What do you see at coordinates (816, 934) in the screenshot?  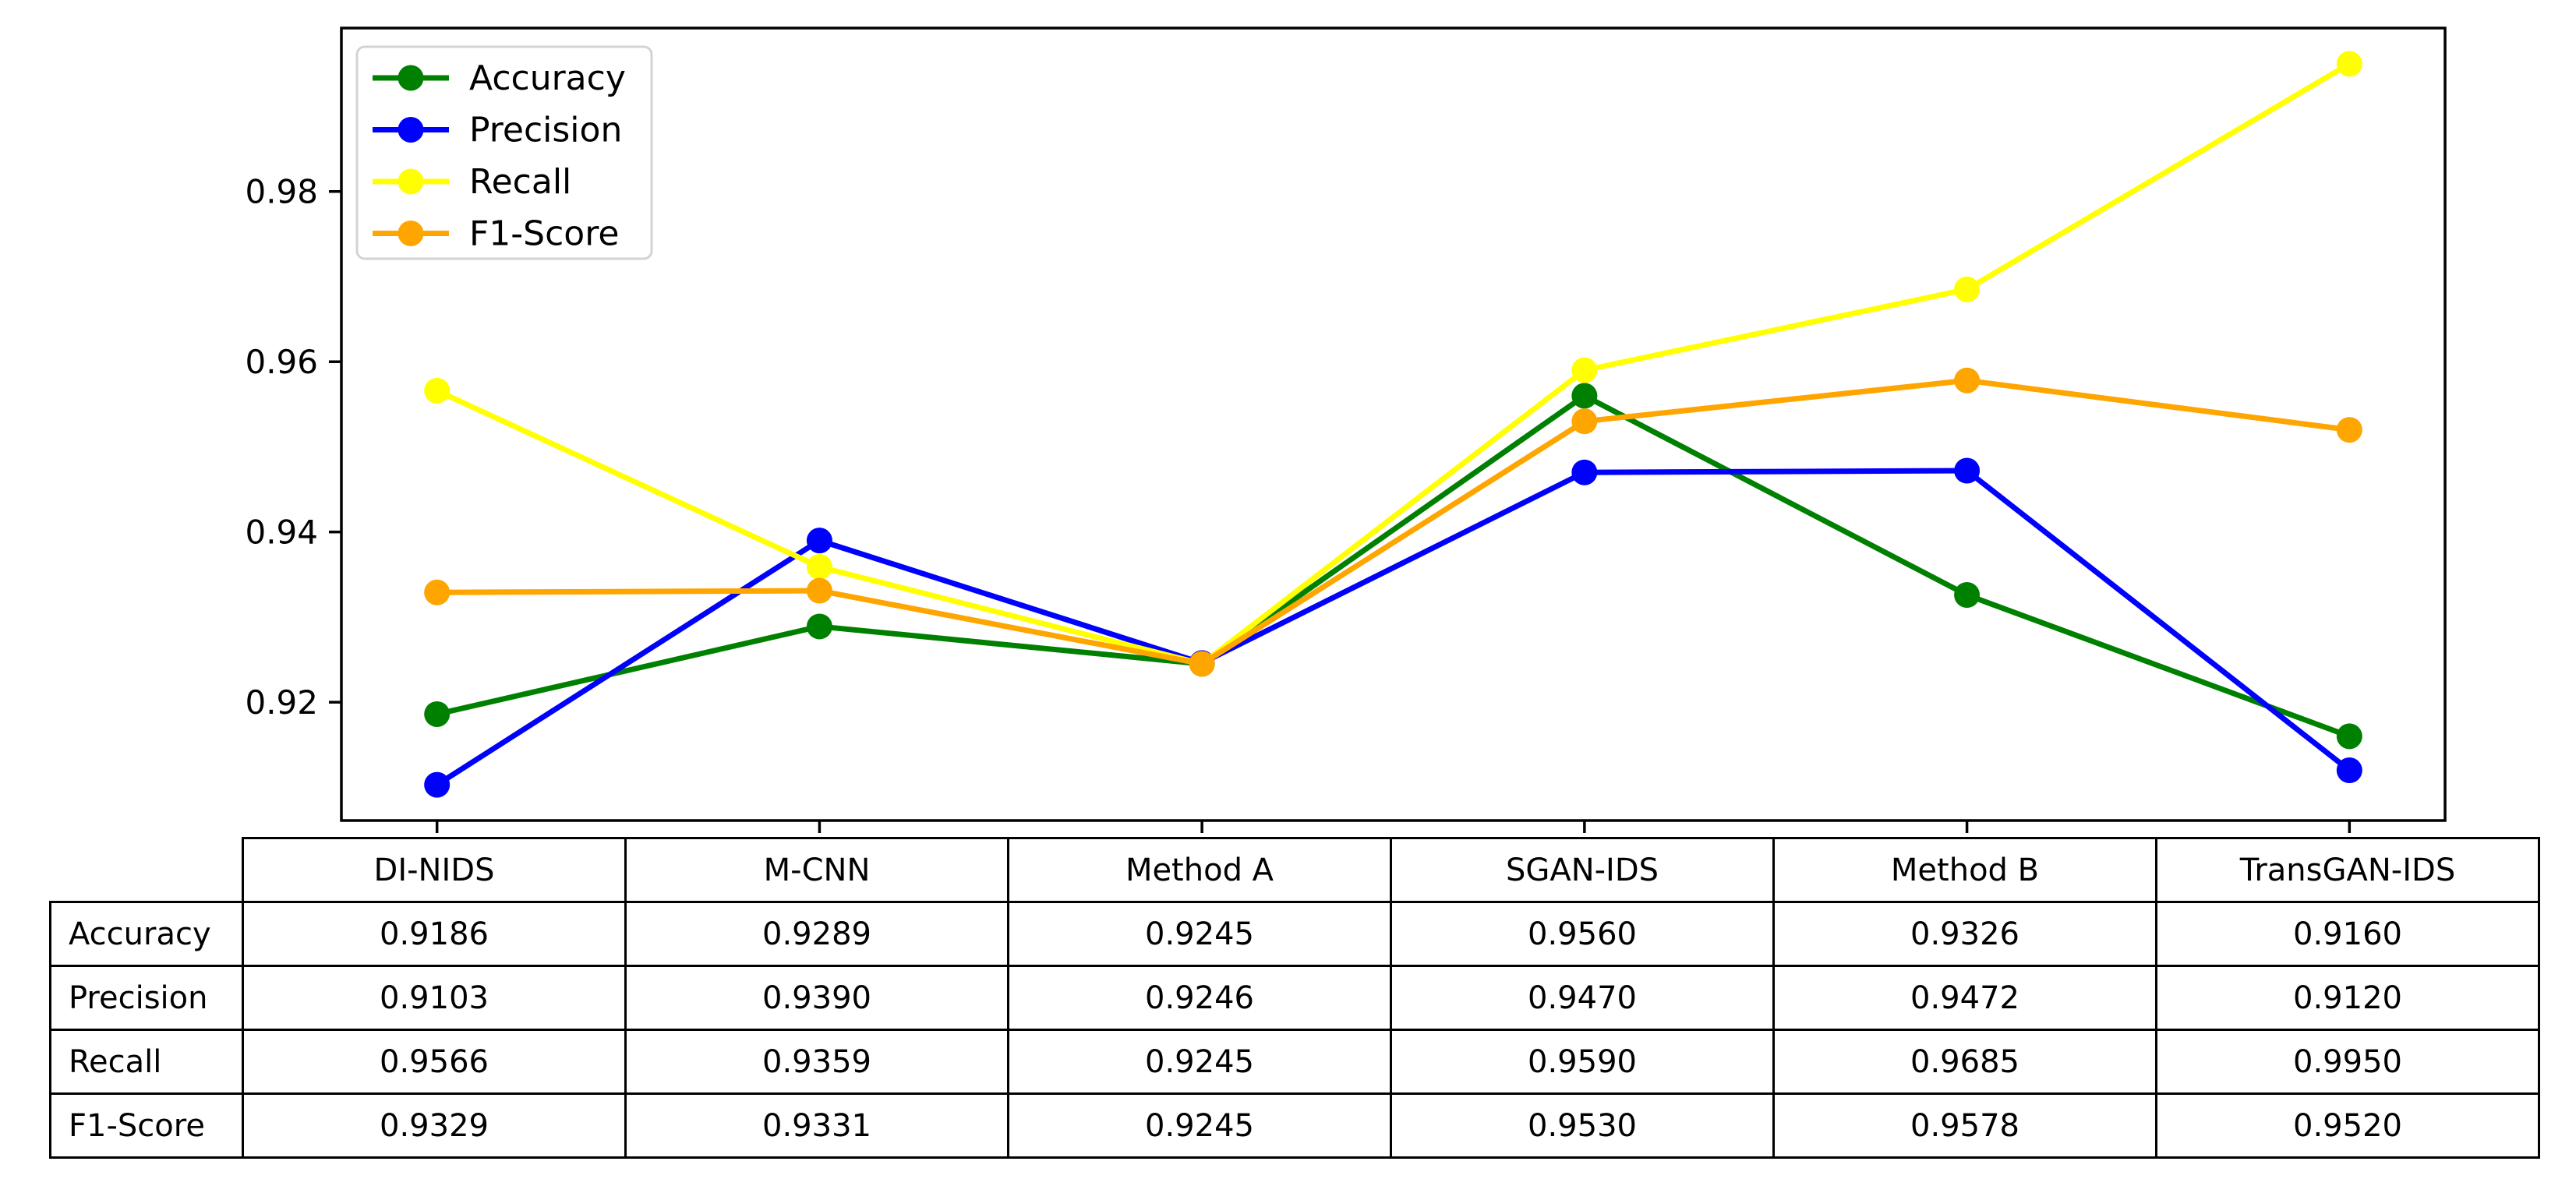 I see `value-cell: 0.9289` at bounding box center [816, 934].